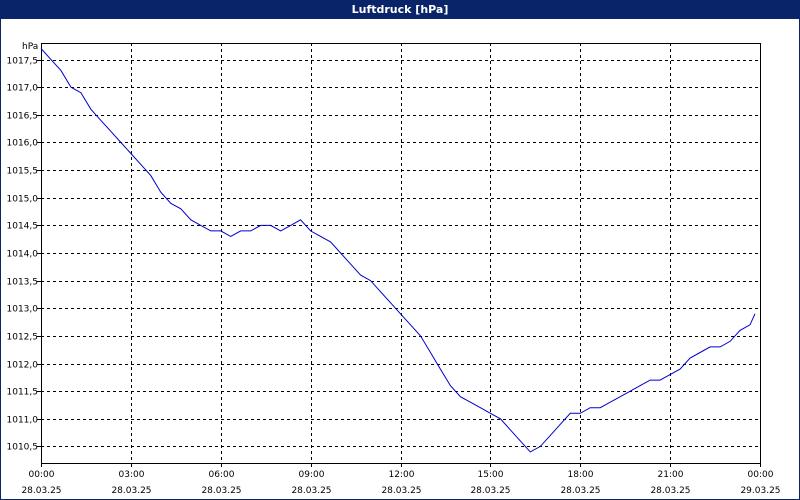  I want to click on y-tick-label: 1014,0, so click(23, 255).